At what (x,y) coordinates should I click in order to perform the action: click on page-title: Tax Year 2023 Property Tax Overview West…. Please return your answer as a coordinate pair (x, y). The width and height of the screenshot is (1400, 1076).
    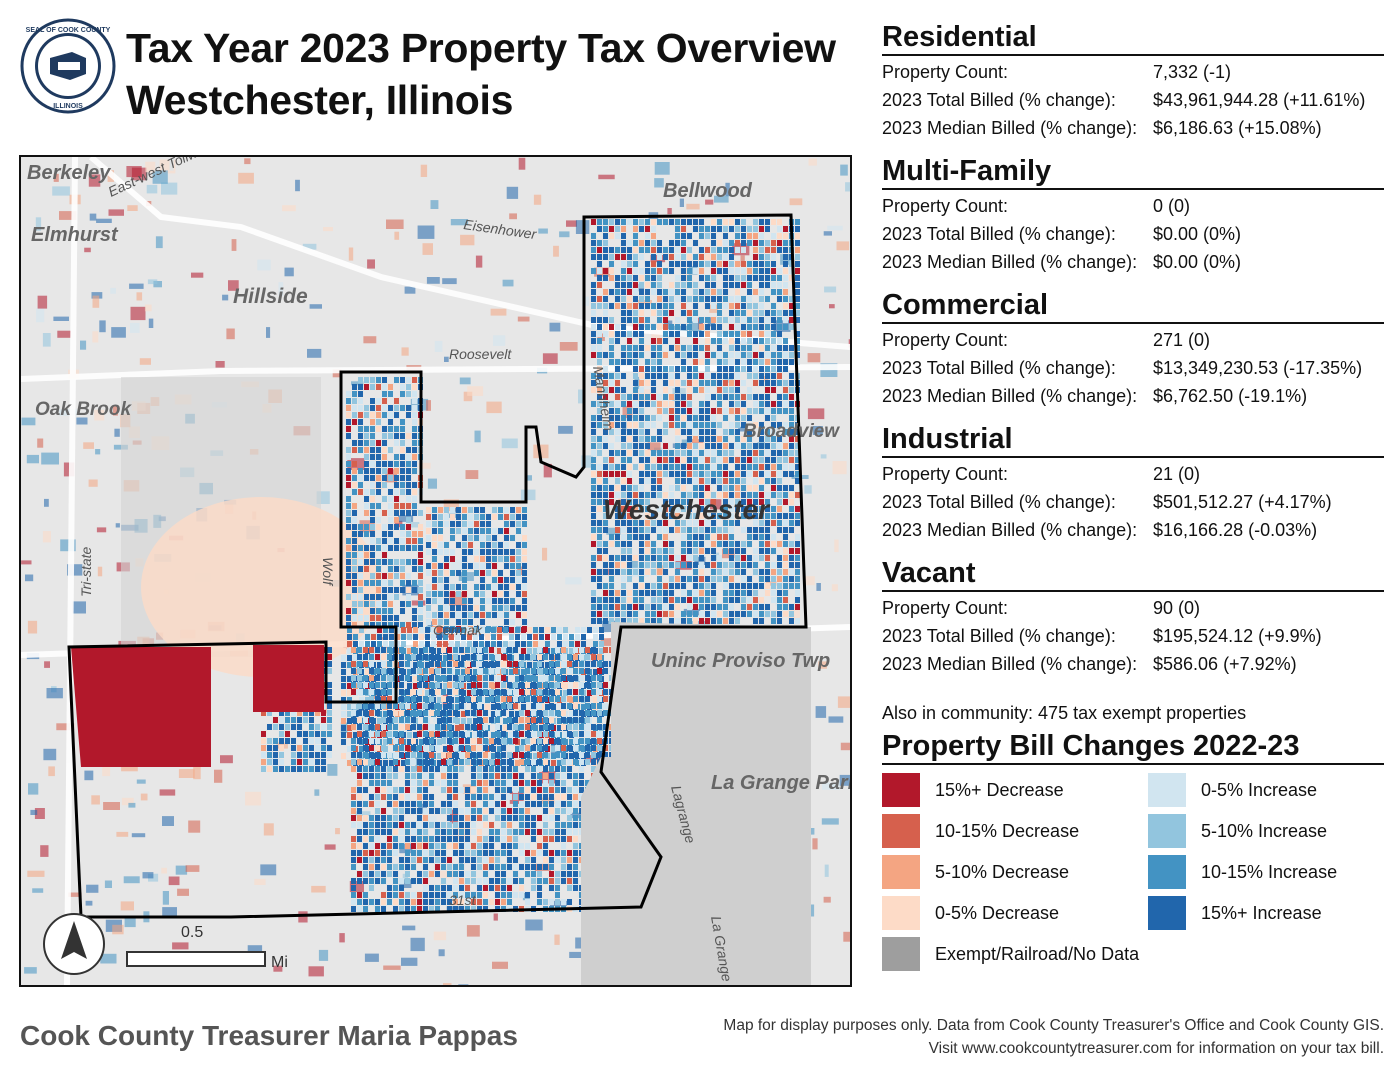
    Looking at the image, I should click on (481, 74).